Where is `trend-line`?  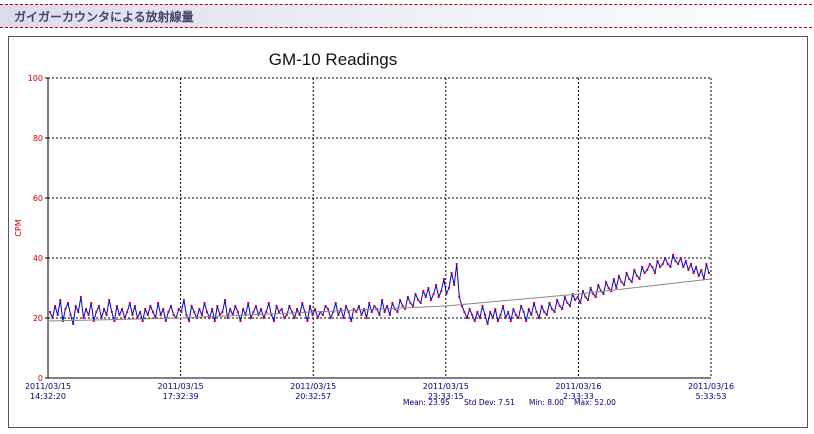
trend-line is located at coordinates (379, 300).